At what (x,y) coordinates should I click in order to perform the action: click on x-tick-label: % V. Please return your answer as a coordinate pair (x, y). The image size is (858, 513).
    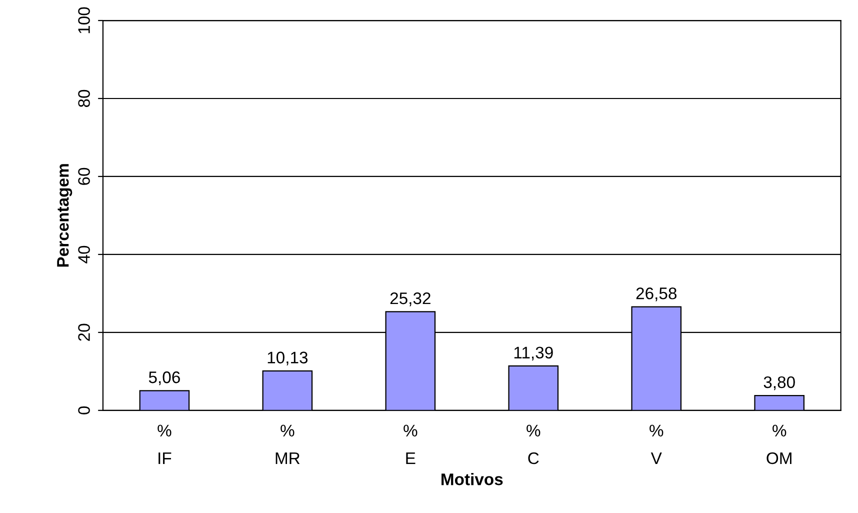
    Looking at the image, I should click on (657, 444).